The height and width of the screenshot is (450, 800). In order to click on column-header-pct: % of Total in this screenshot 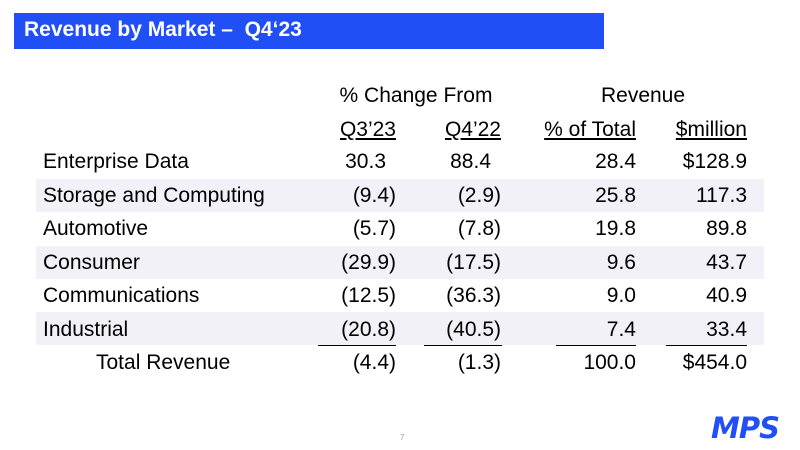, I will do `click(590, 129)`.